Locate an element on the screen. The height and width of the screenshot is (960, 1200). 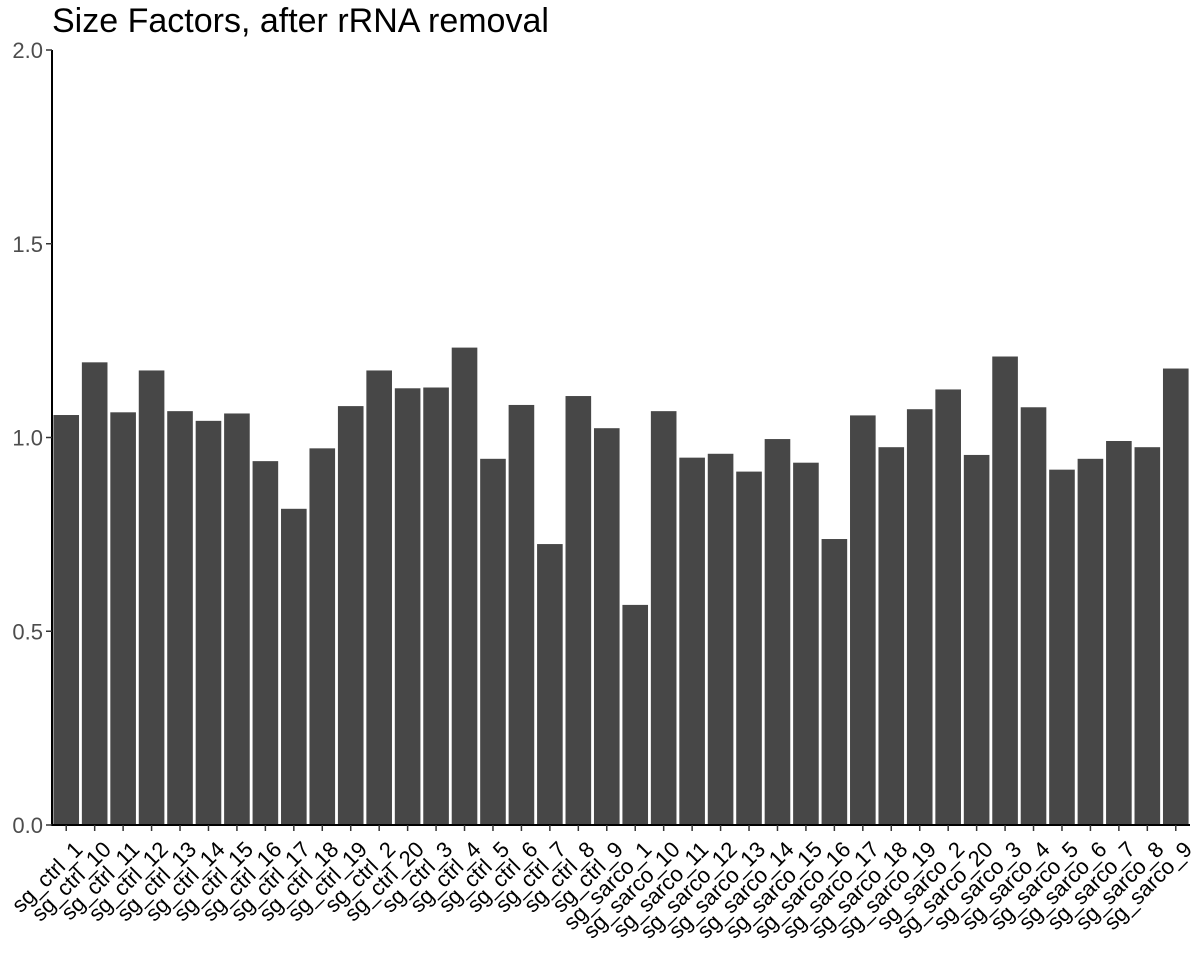
y-ticks: 0.0 0.5 1.0 1.5 2.0 is located at coordinates (32, 438).